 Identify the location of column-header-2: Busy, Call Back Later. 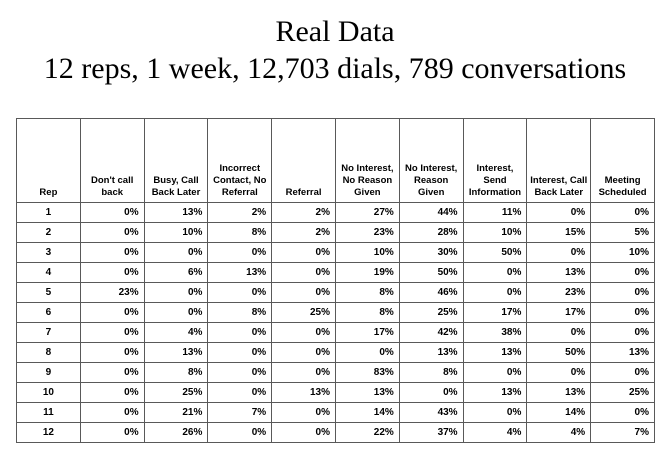
(176, 160).